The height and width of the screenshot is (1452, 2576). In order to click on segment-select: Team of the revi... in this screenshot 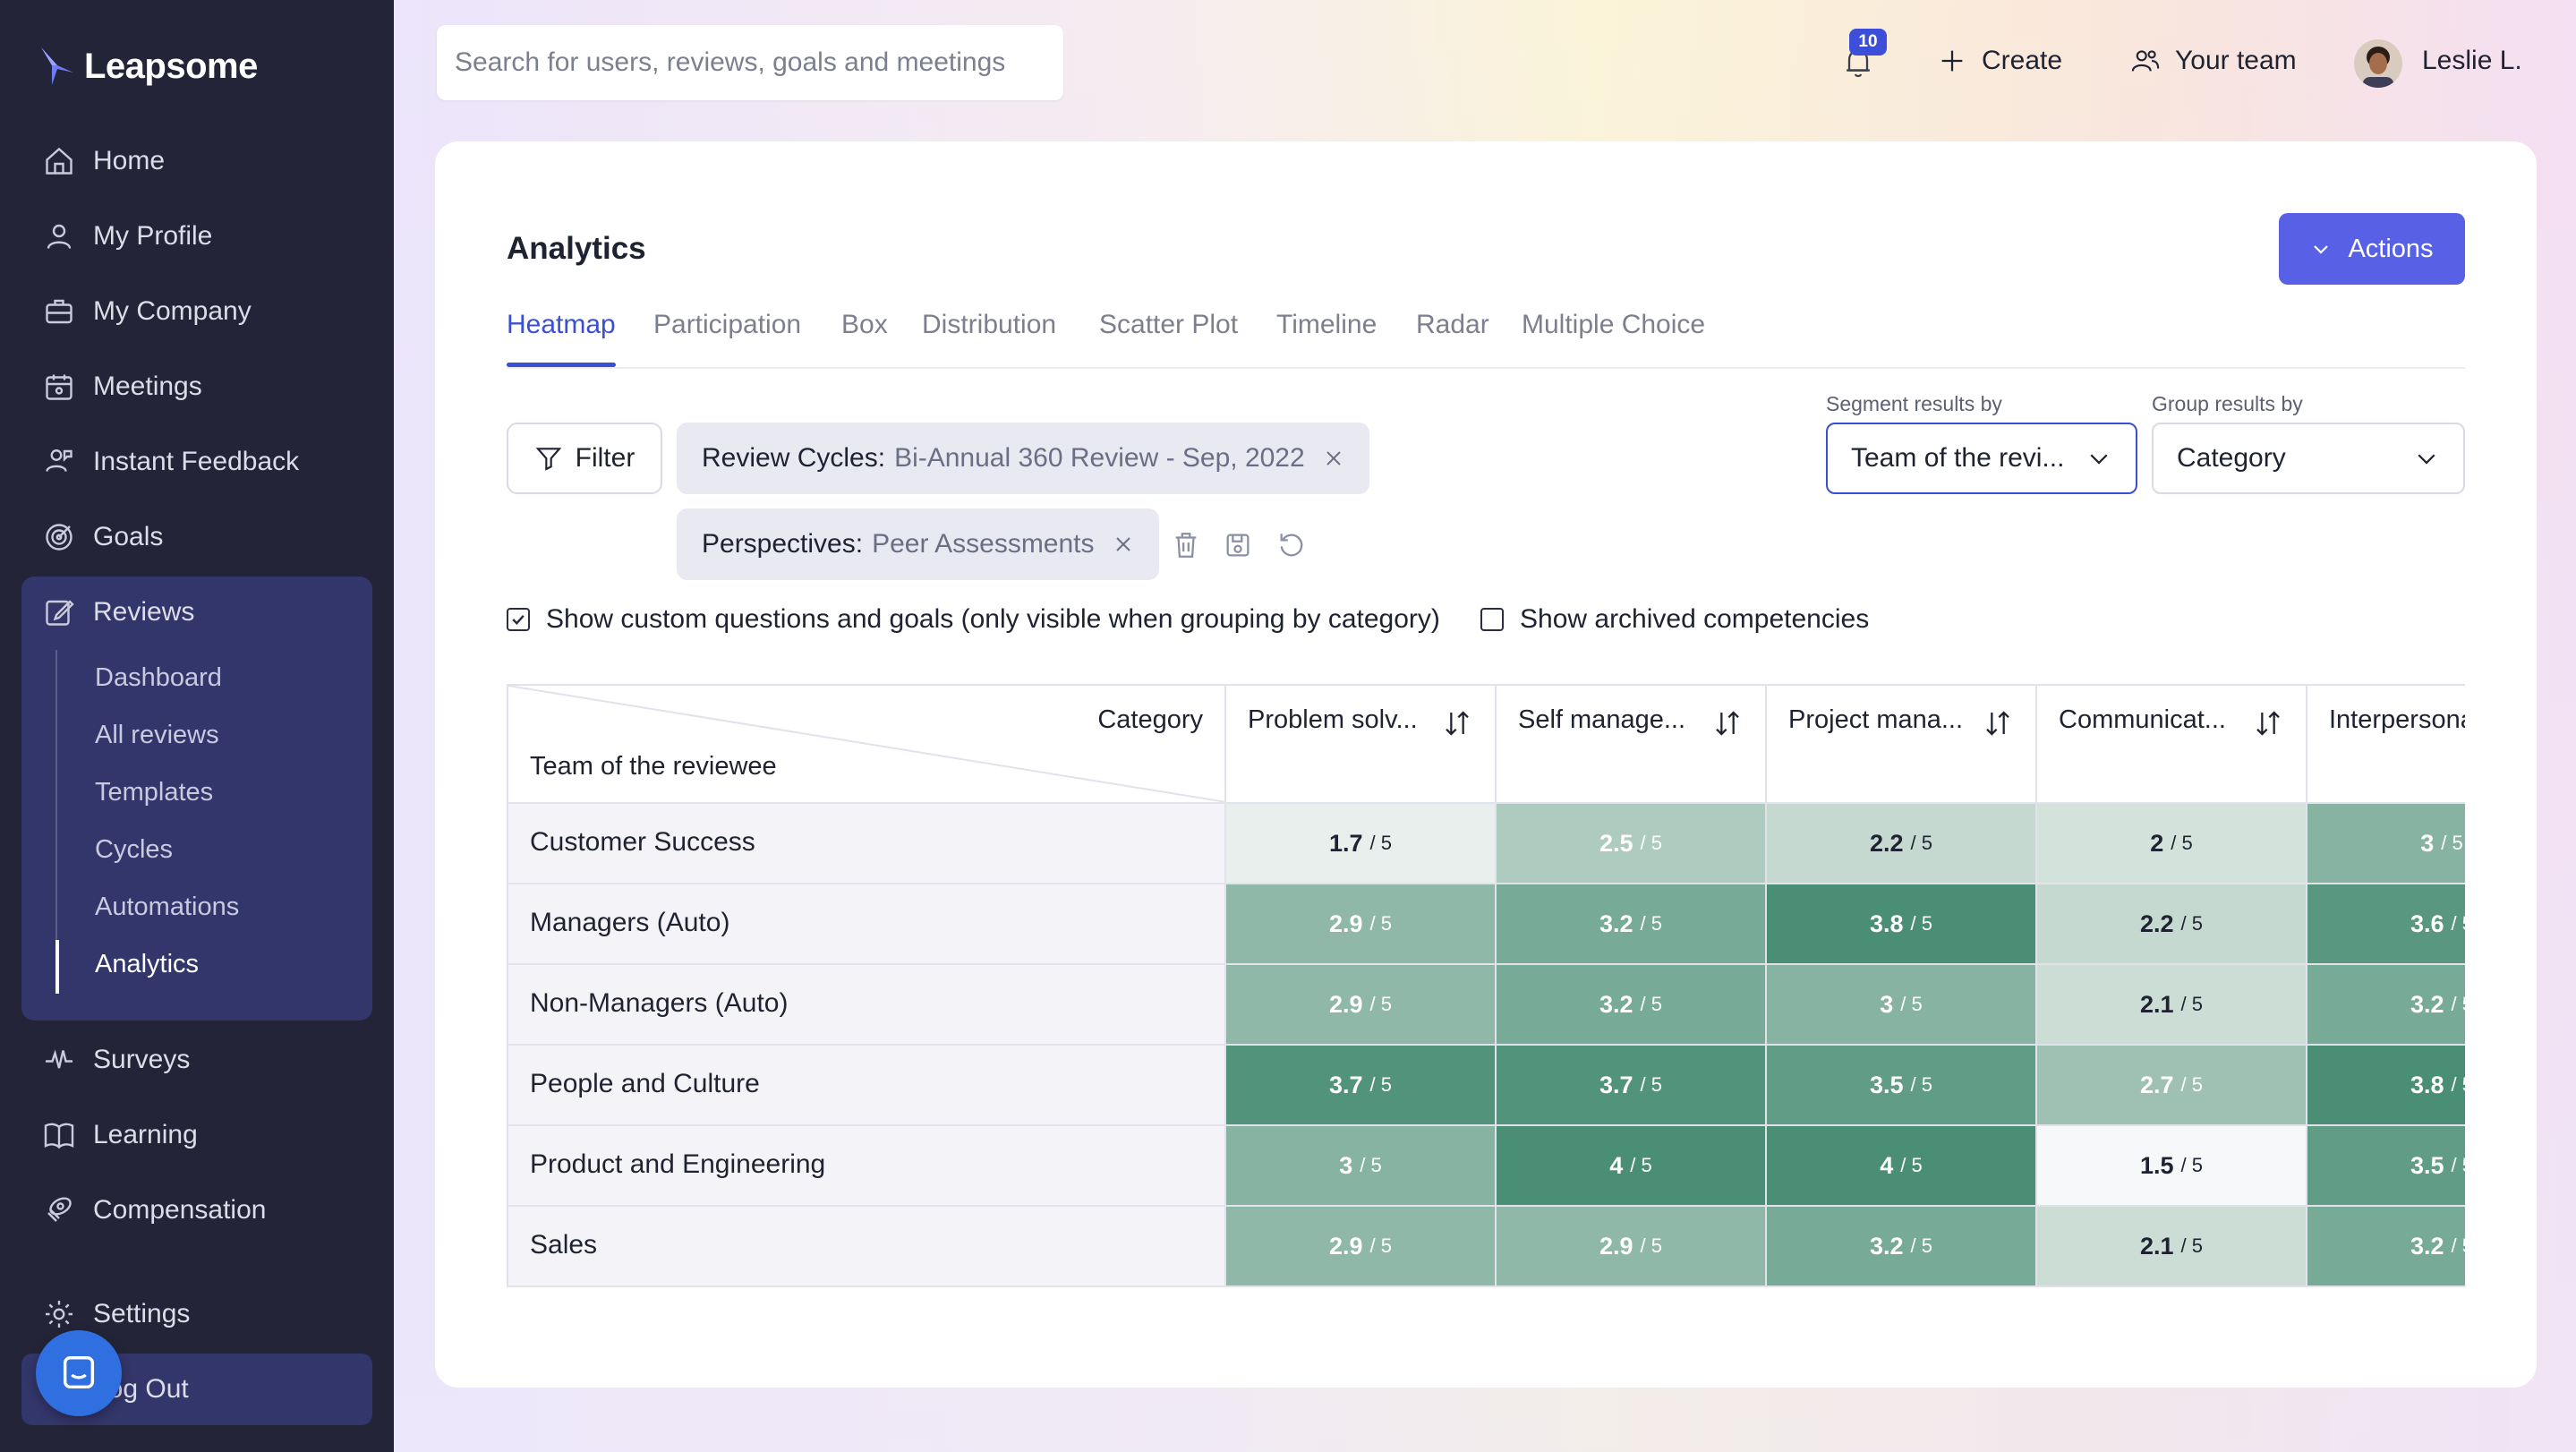, I will do `click(1981, 458)`.